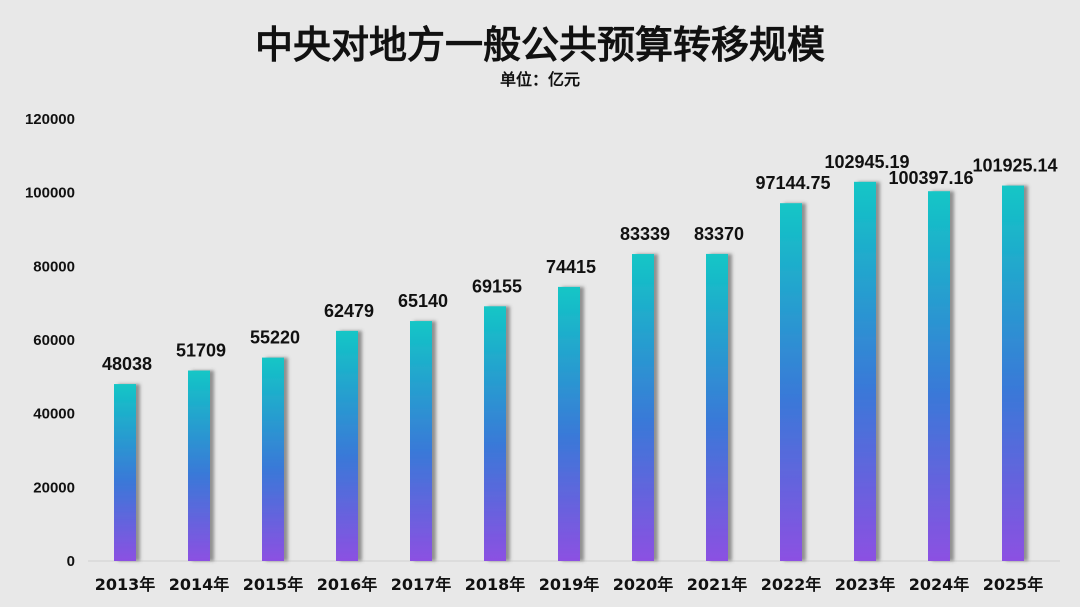 Image resolution: width=1080 pixels, height=607 pixels. I want to click on data-label: 97144.75, so click(792, 183).